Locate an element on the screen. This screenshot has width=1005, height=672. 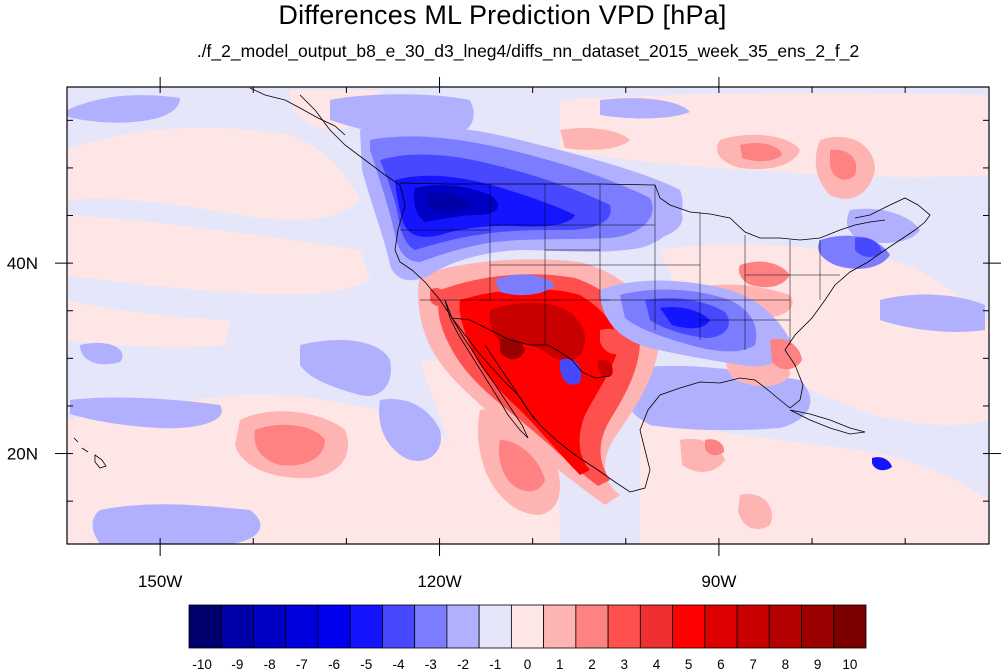
colorbar-label: -10 is located at coordinates (202, 664).